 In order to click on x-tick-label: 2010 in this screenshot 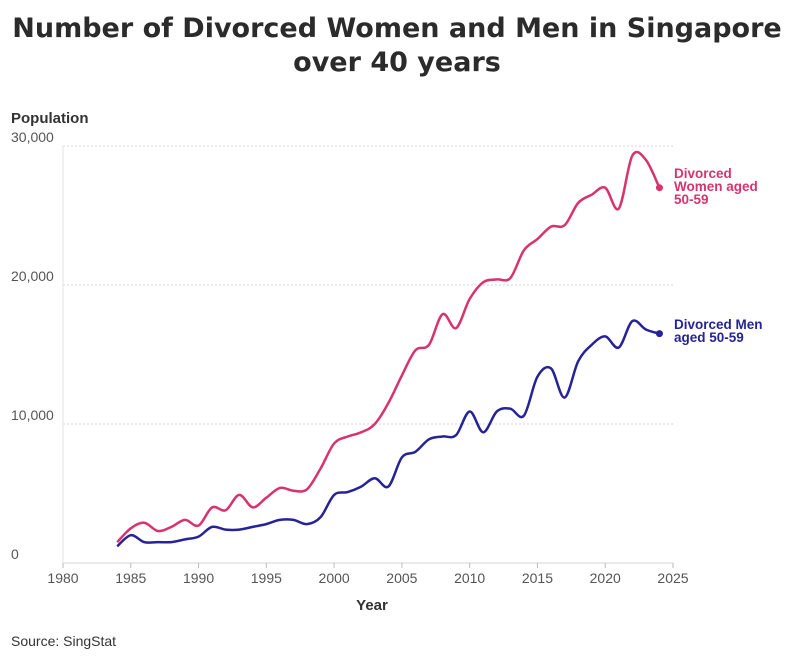, I will do `click(469, 578)`.